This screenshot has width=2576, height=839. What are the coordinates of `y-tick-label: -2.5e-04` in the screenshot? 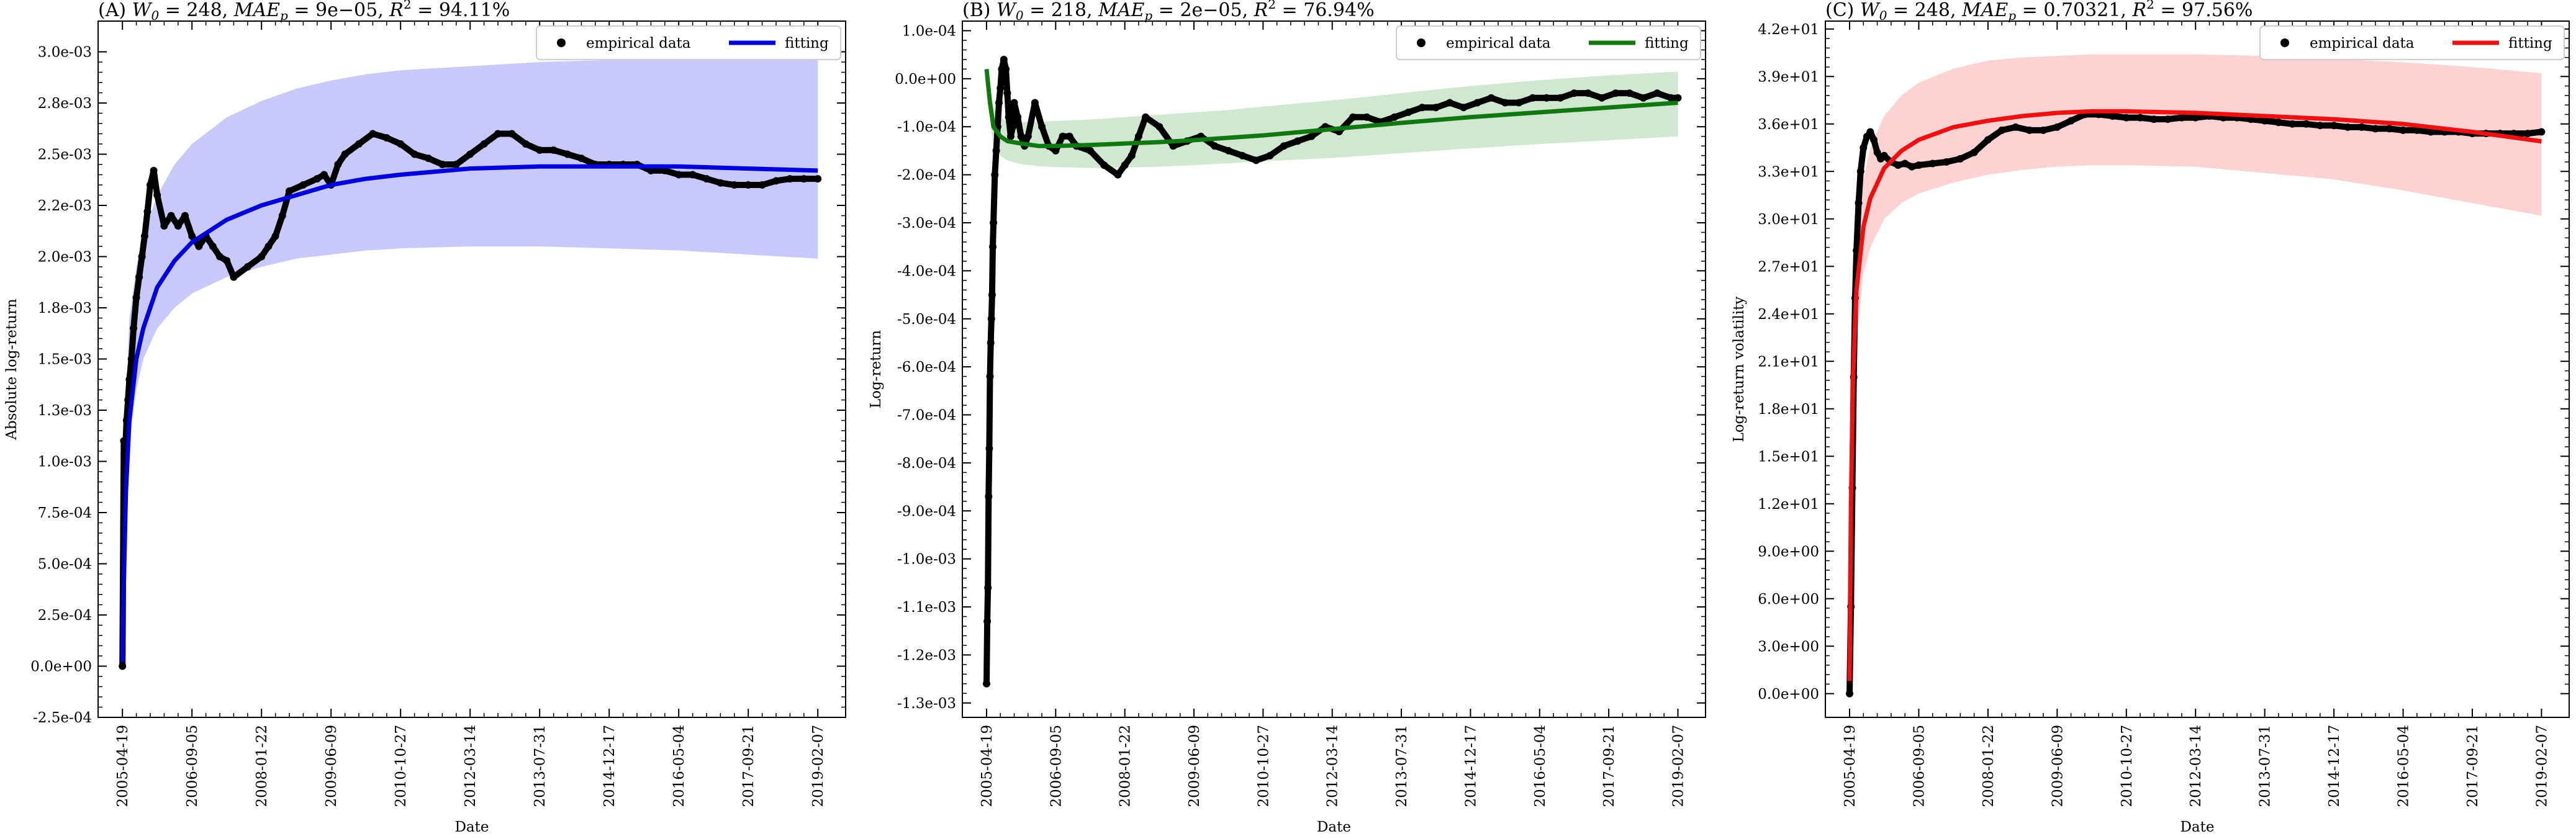 It's located at (62, 718).